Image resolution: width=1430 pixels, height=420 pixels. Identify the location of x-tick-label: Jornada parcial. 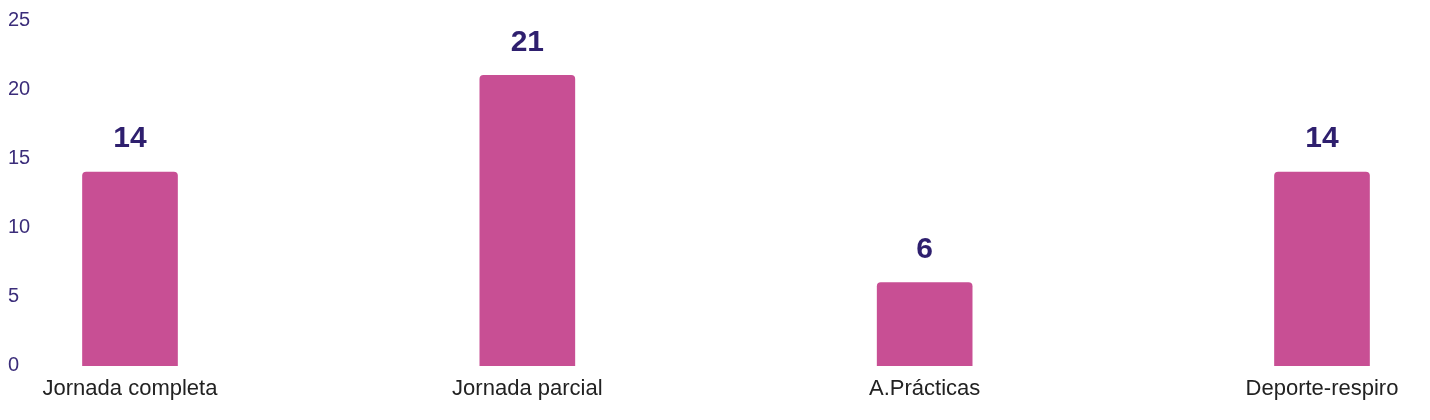
(527, 387).